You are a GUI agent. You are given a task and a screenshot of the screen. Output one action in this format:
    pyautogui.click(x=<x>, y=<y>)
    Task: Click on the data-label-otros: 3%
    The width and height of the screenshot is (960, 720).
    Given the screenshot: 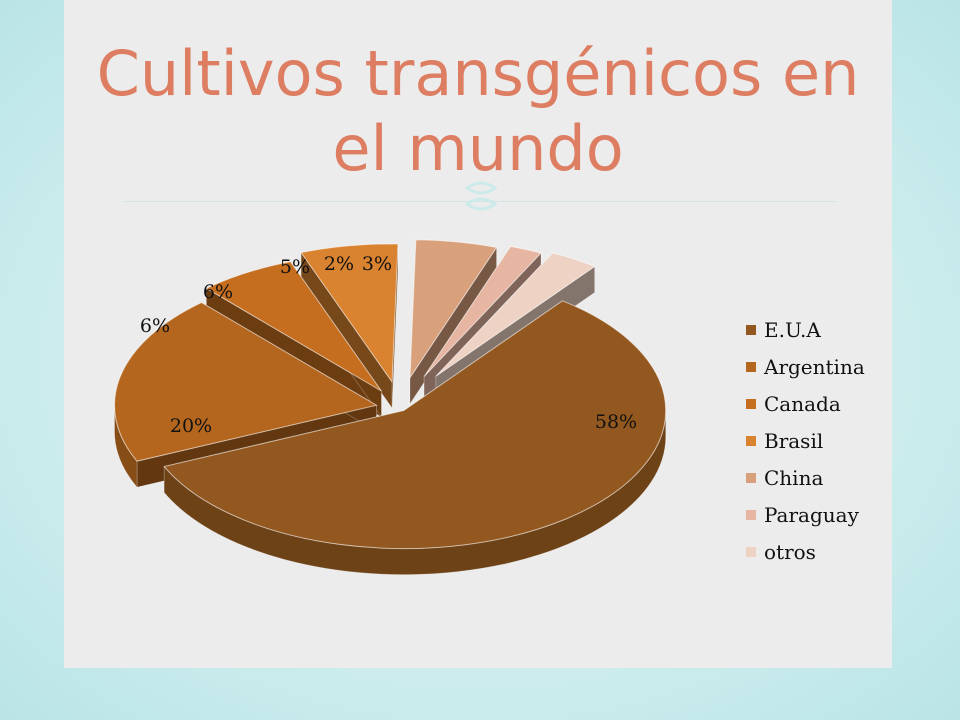 What is the action you would take?
    pyautogui.click(x=377, y=264)
    